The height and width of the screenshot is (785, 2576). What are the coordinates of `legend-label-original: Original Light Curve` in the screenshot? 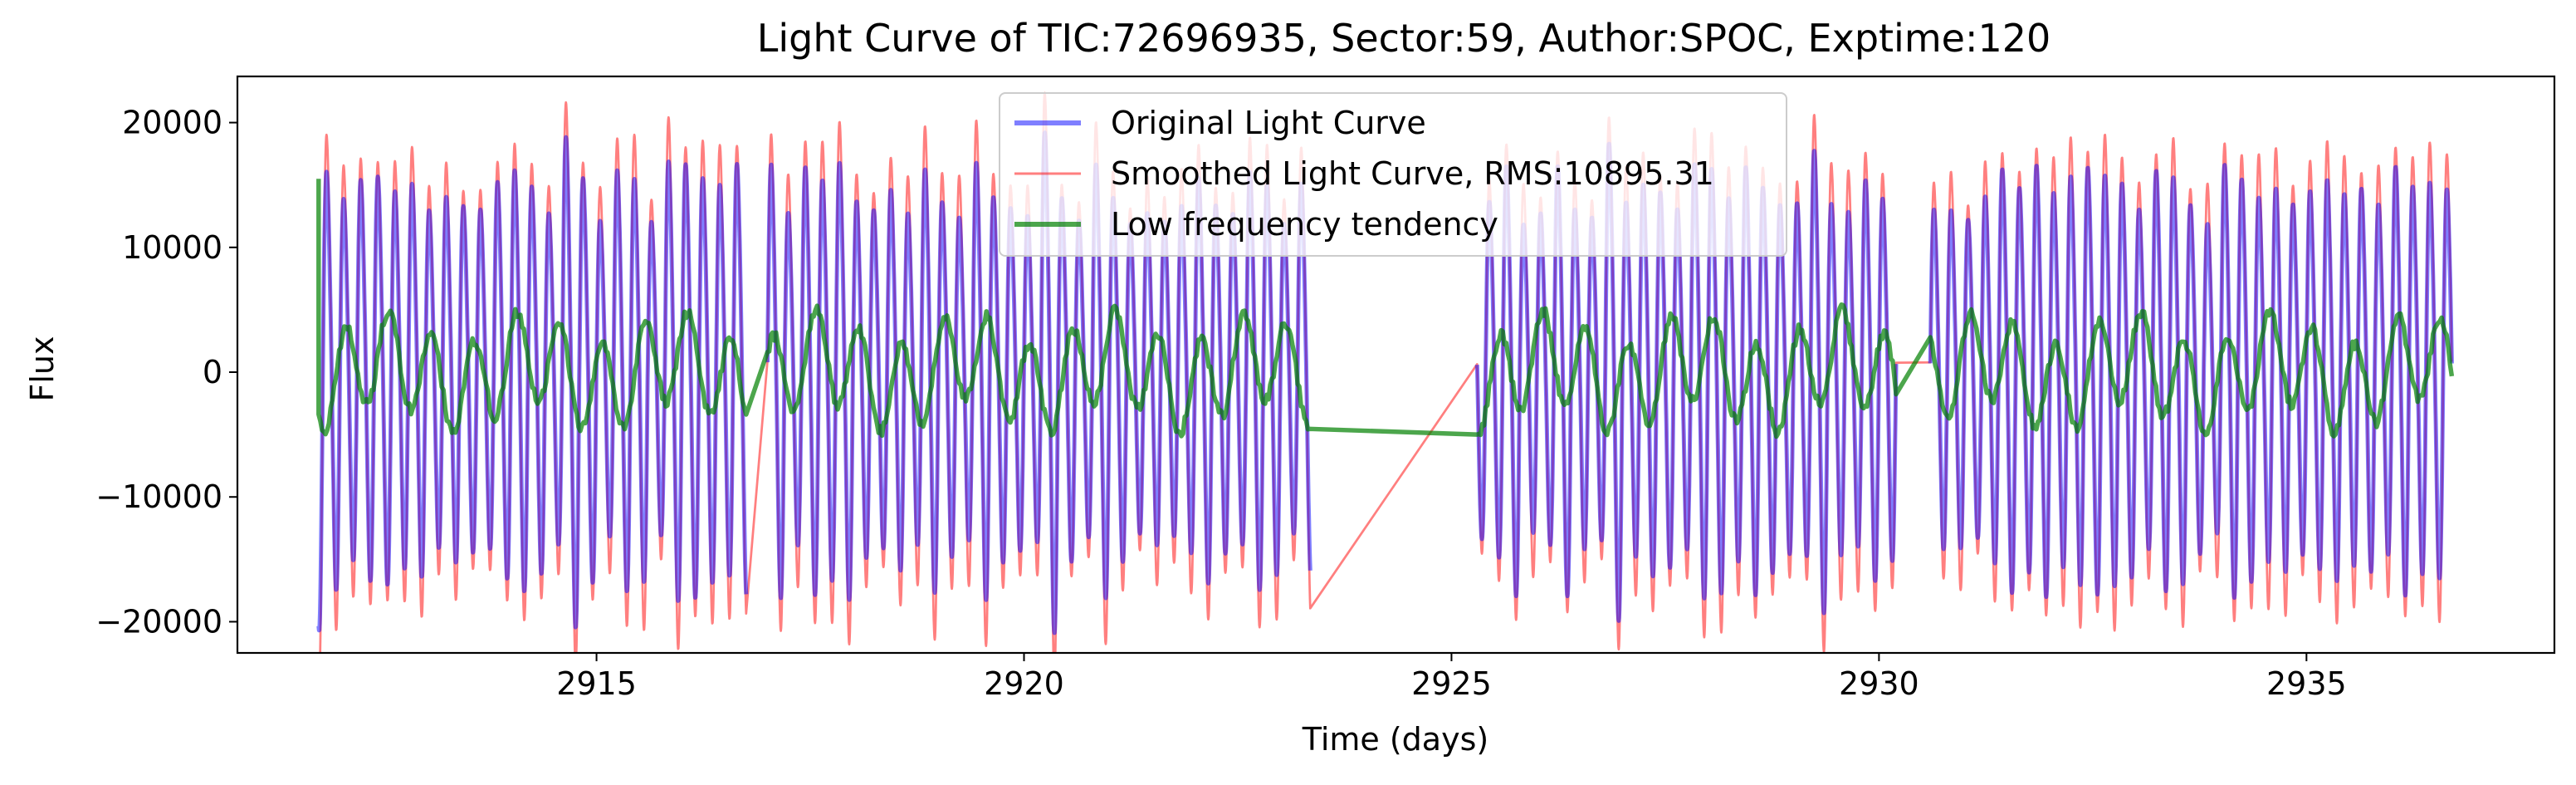 It's located at (1268, 123).